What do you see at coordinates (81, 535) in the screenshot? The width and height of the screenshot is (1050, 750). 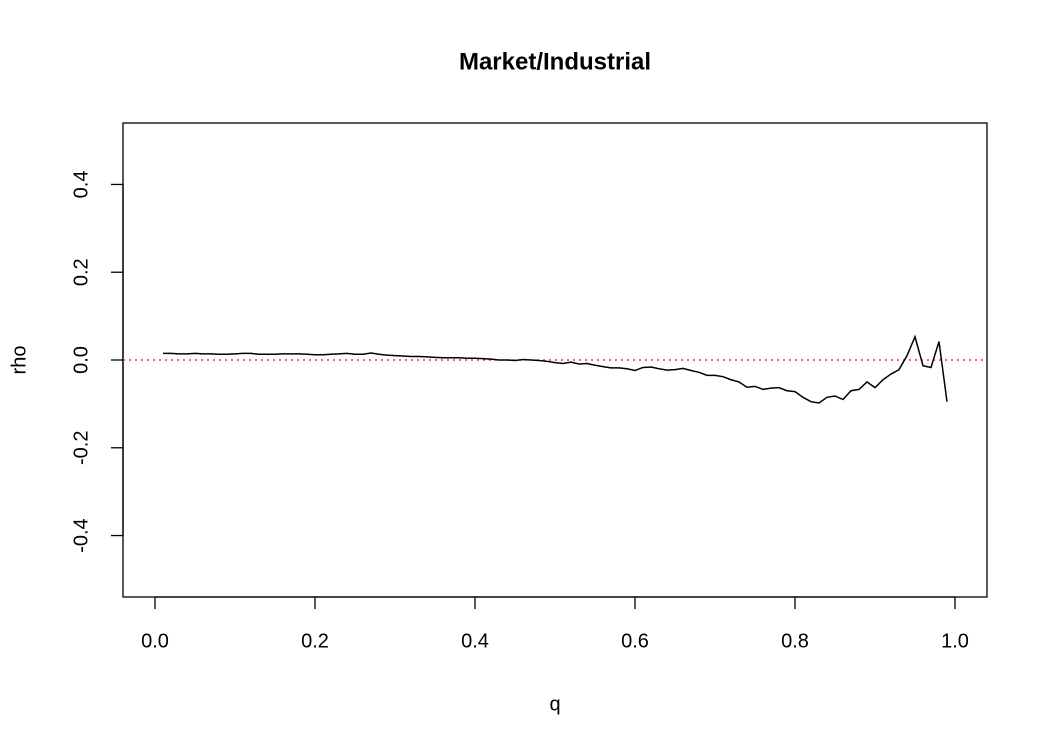 I see `y-tick-label: -0.4` at bounding box center [81, 535].